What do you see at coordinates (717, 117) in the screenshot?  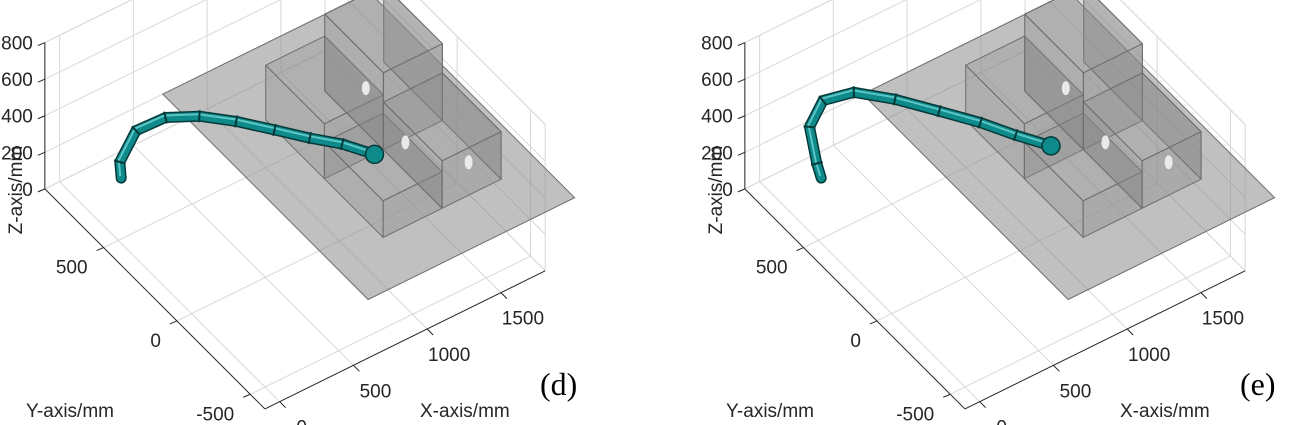 I see `z-tick-label: 400` at bounding box center [717, 117].